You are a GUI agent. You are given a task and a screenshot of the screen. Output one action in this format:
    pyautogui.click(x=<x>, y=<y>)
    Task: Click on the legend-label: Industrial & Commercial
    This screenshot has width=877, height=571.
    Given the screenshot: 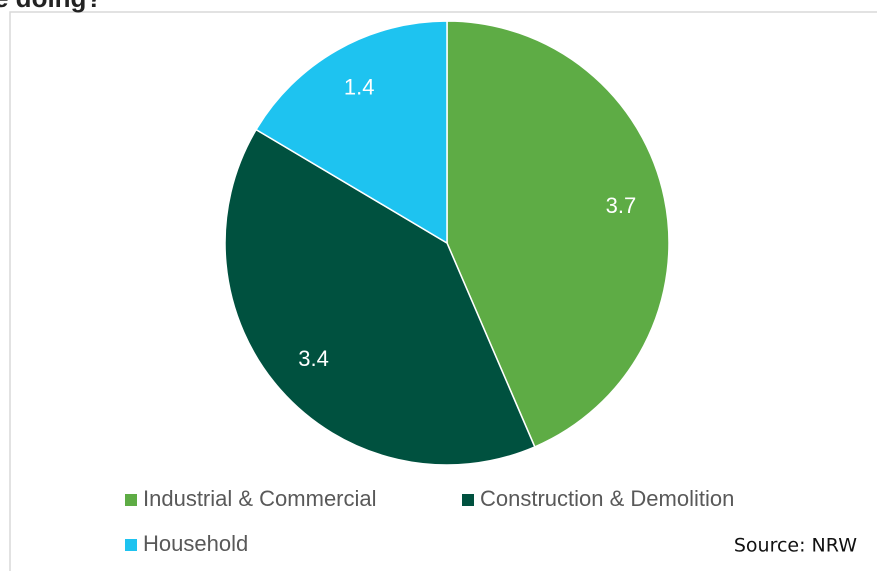 What is the action you would take?
    pyautogui.click(x=260, y=498)
    